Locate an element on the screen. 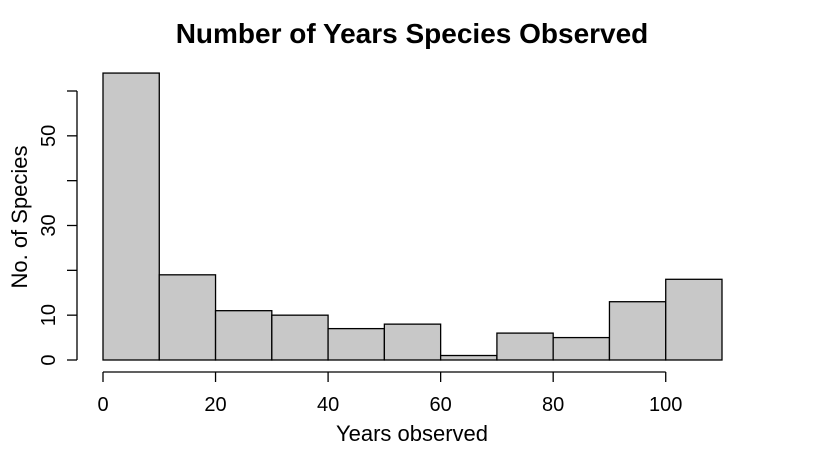 Image resolution: width=825 pixels, height=450 pixels. x-tick-label-0: 0 is located at coordinates (102, 405).